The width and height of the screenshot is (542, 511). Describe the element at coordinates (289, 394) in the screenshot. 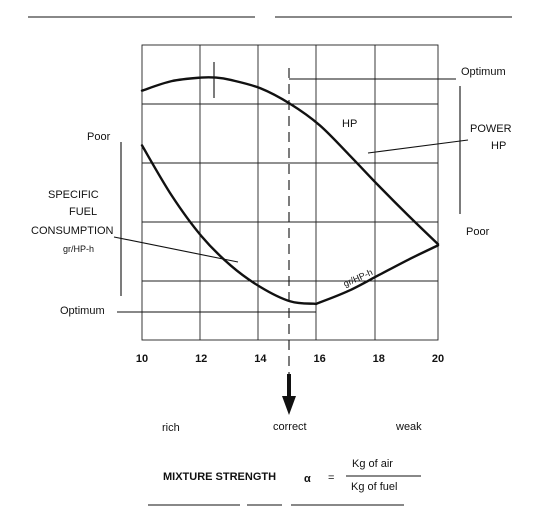

I see `correct-mixture-arrow` at that location.